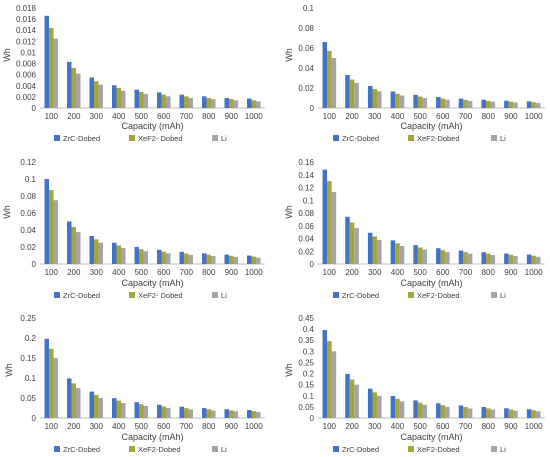 This screenshot has width=550, height=457. Describe the element at coordinates (26, 75) in the screenshot. I see `y-tick-label: 0.006` at that location.